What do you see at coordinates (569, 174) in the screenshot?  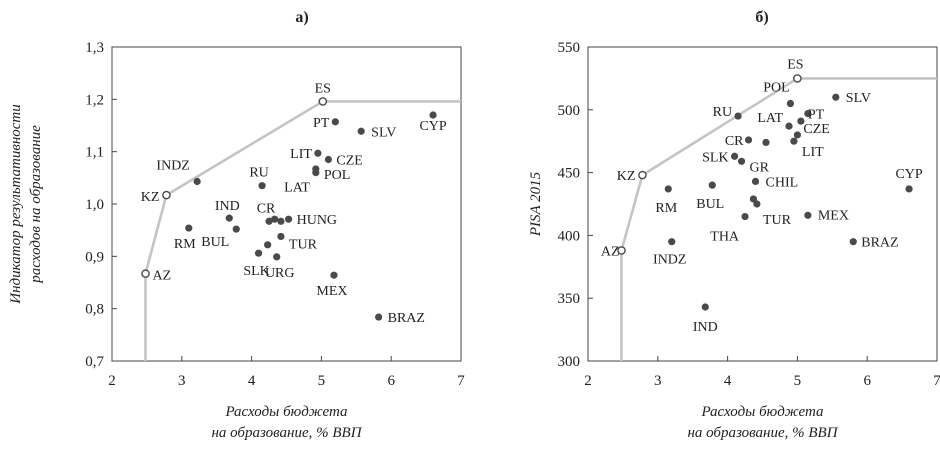 I see `y-tick-label: 450` at bounding box center [569, 174].